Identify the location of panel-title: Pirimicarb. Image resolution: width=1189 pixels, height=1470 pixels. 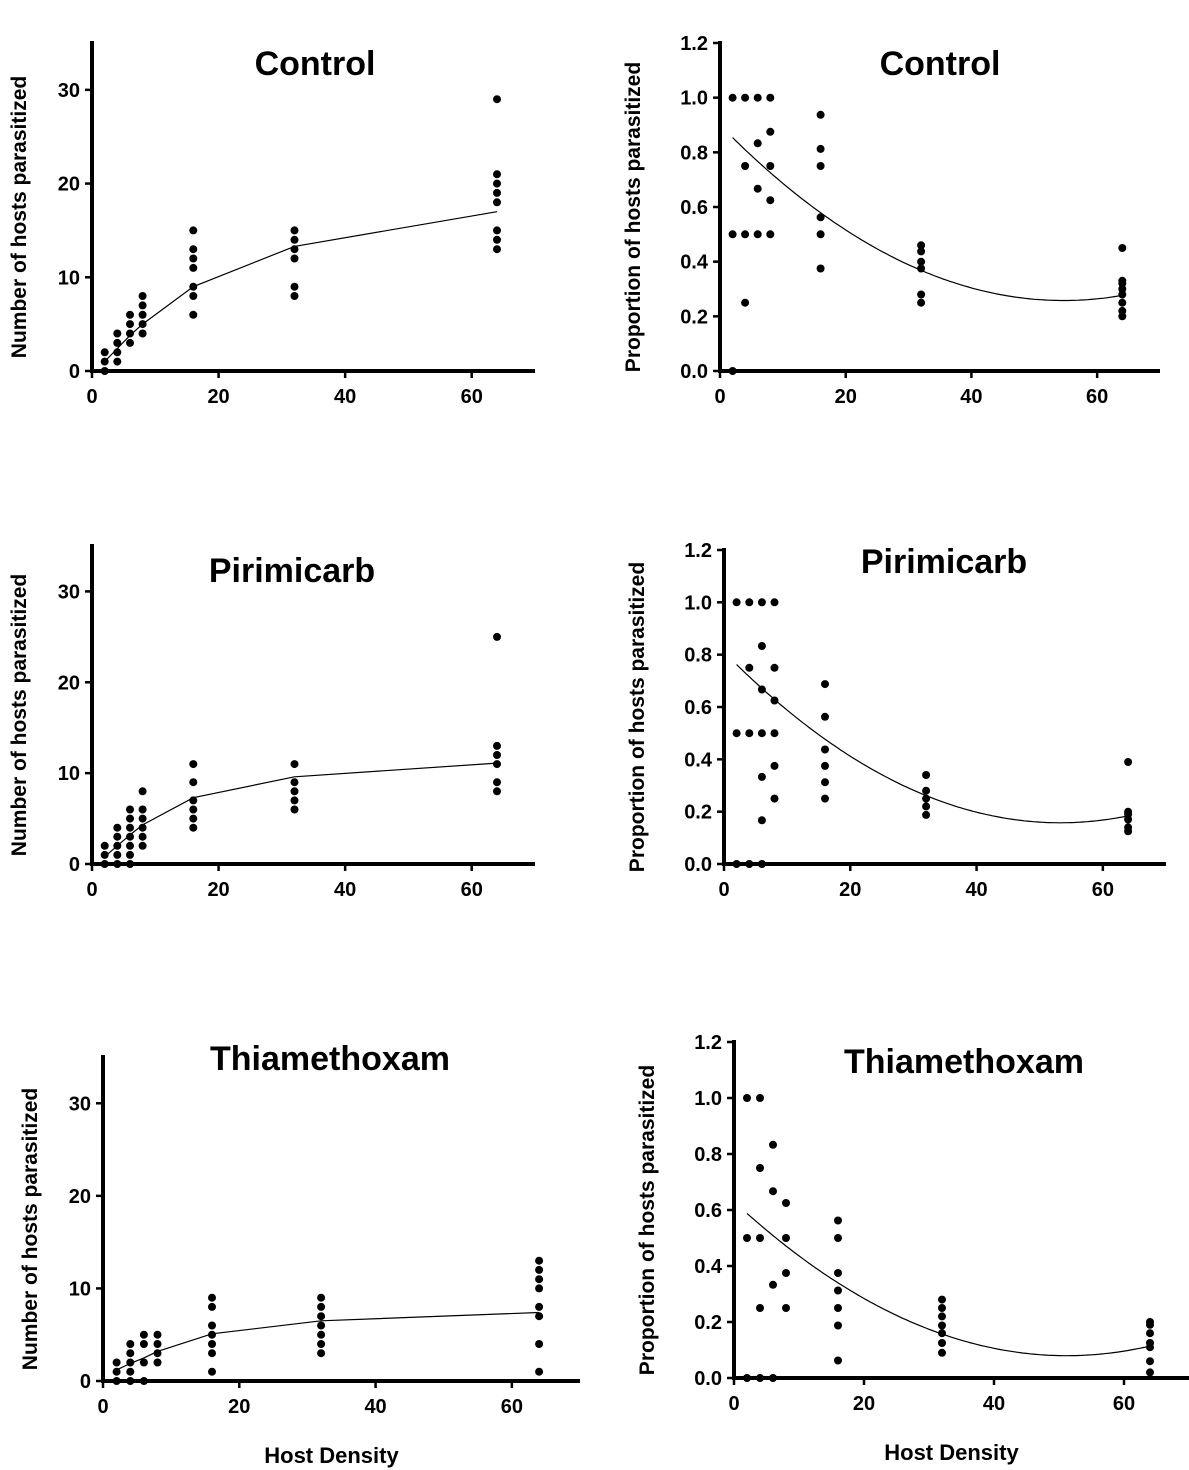
(292, 571).